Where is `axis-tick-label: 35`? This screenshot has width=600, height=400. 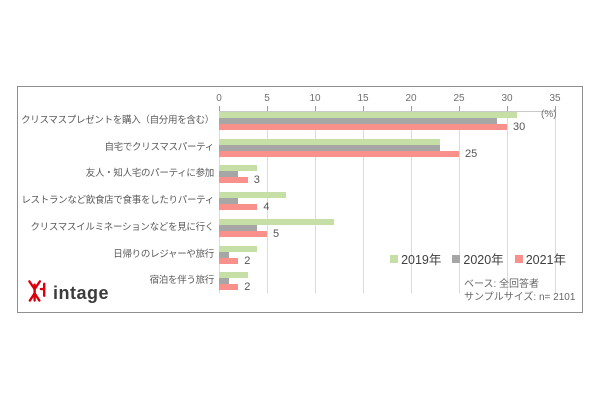
axis-tick-label: 35 is located at coordinates (555, 98).